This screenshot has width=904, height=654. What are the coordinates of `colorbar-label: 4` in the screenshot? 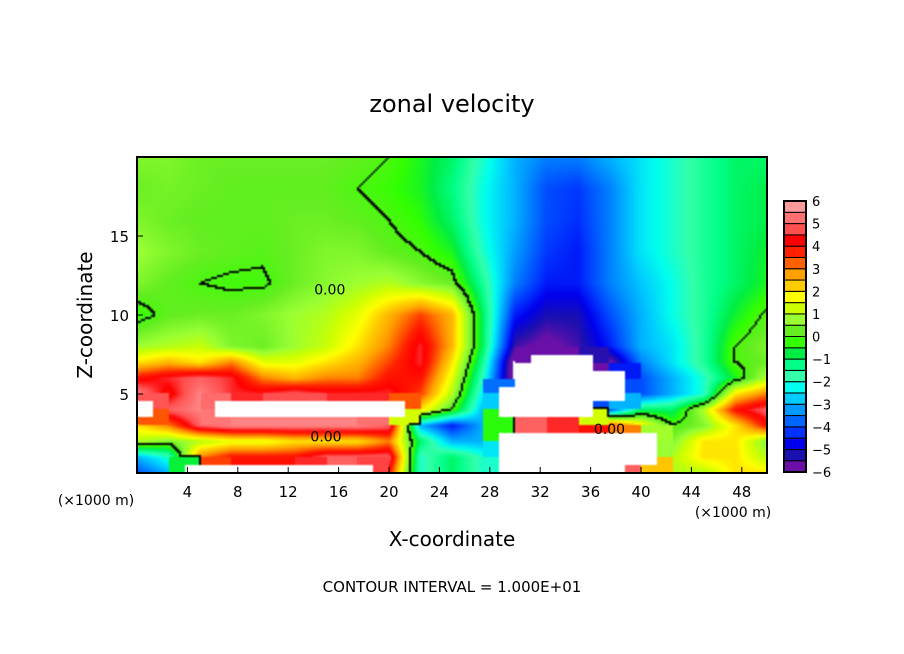 It's located at (816, 247).